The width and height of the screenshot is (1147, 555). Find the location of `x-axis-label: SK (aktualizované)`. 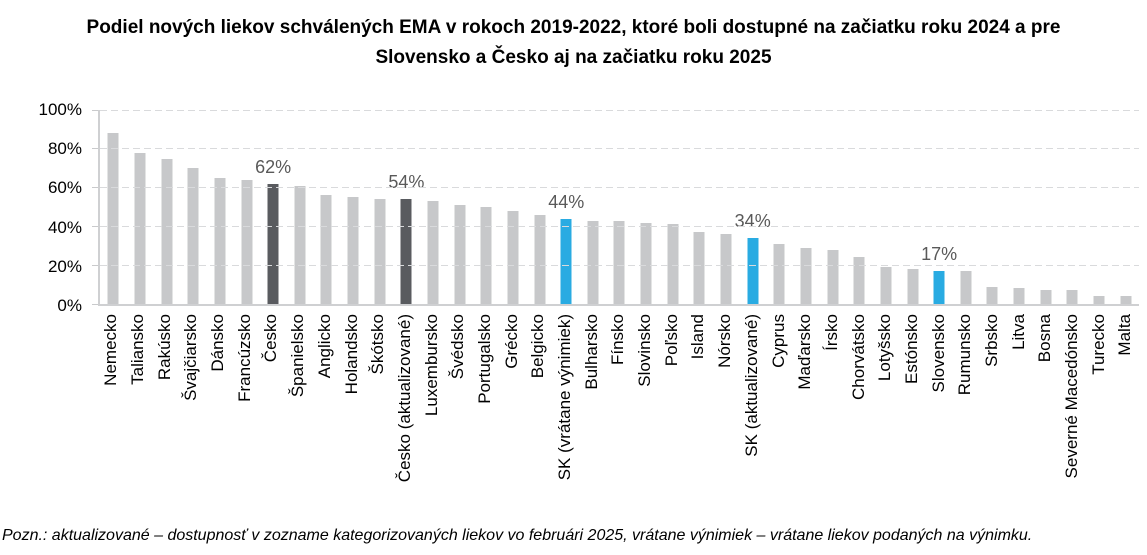

x-axis-label: SK (aktualizované) is located at coordinates (751, 385).